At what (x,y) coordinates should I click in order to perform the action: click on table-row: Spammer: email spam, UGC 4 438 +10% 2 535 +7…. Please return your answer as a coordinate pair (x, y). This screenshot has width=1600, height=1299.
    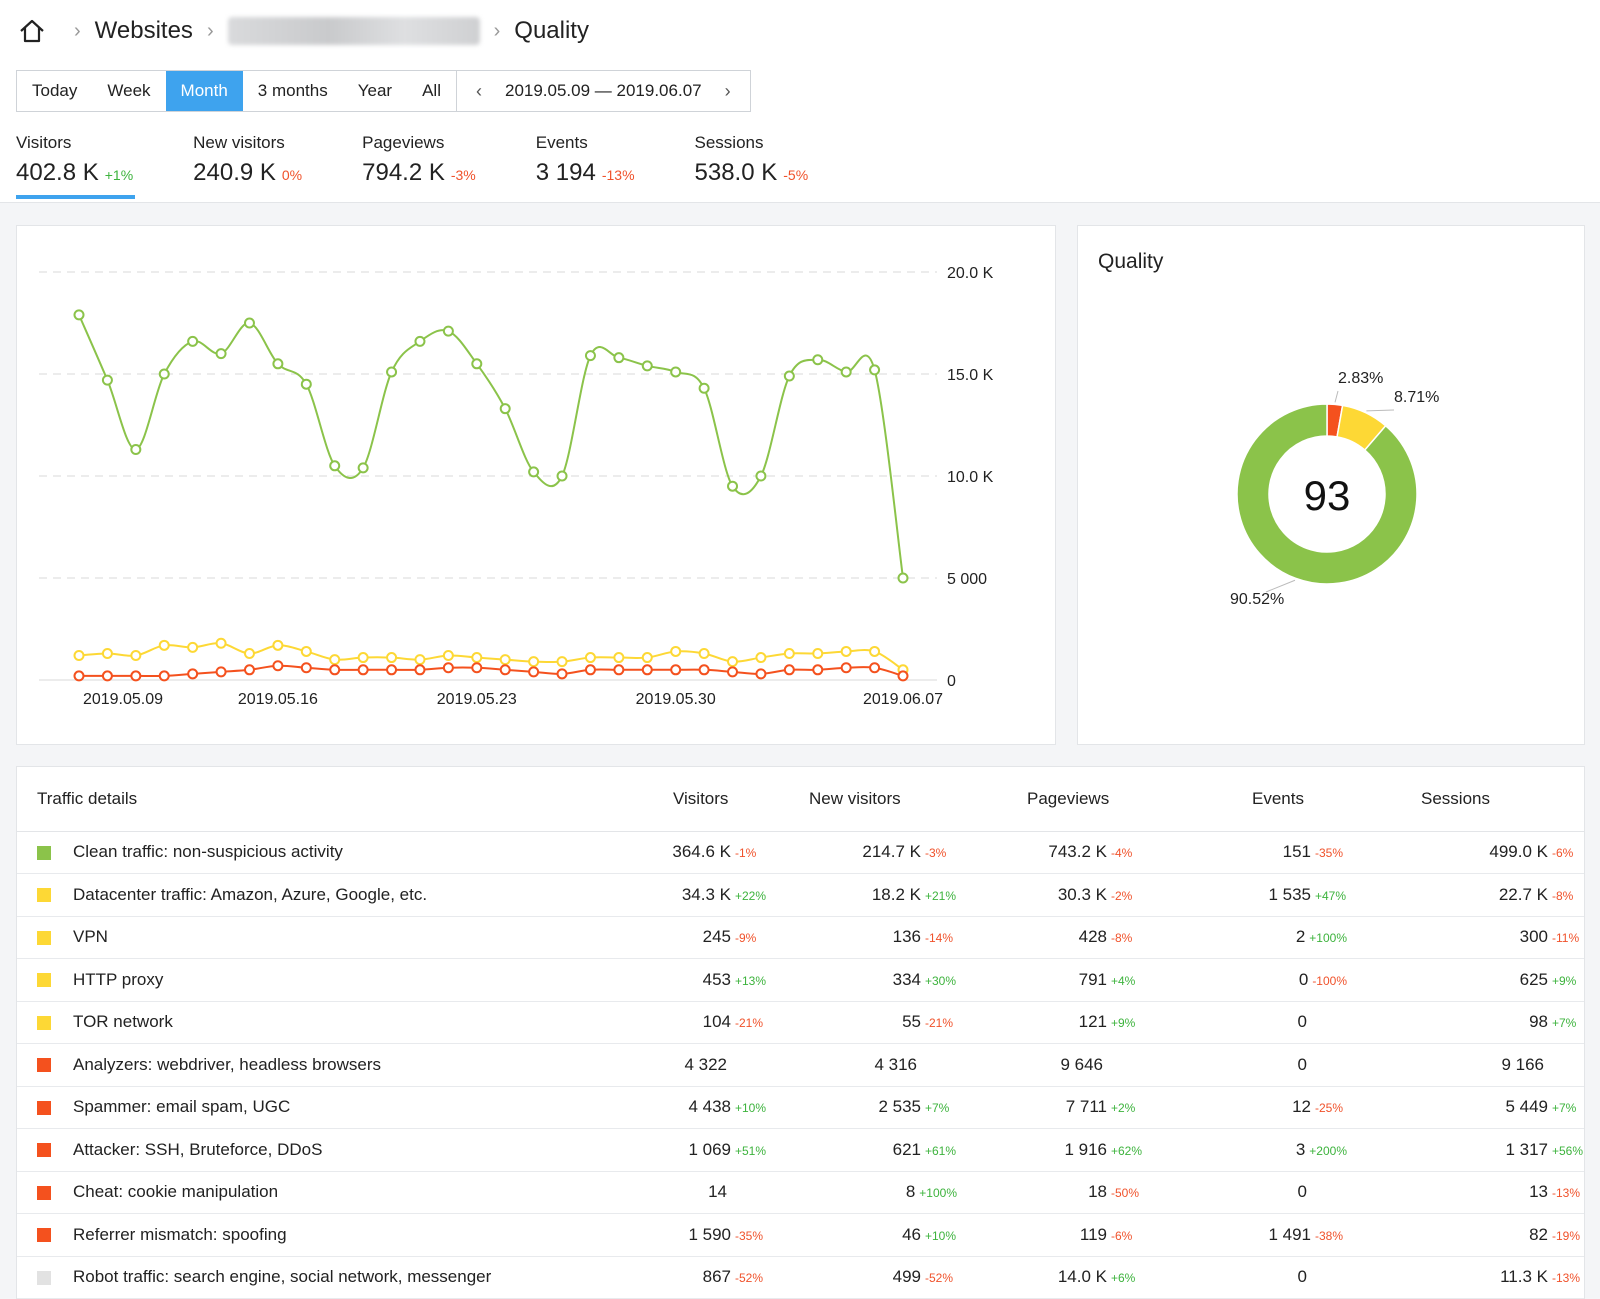
    Looking at the image, I should click on (800, 1107).